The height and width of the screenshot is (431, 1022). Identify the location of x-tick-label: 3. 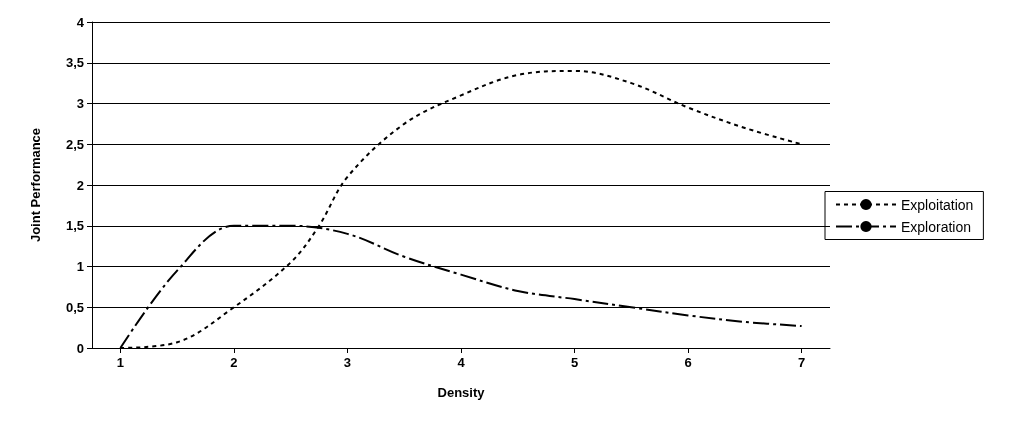
(347, 362).